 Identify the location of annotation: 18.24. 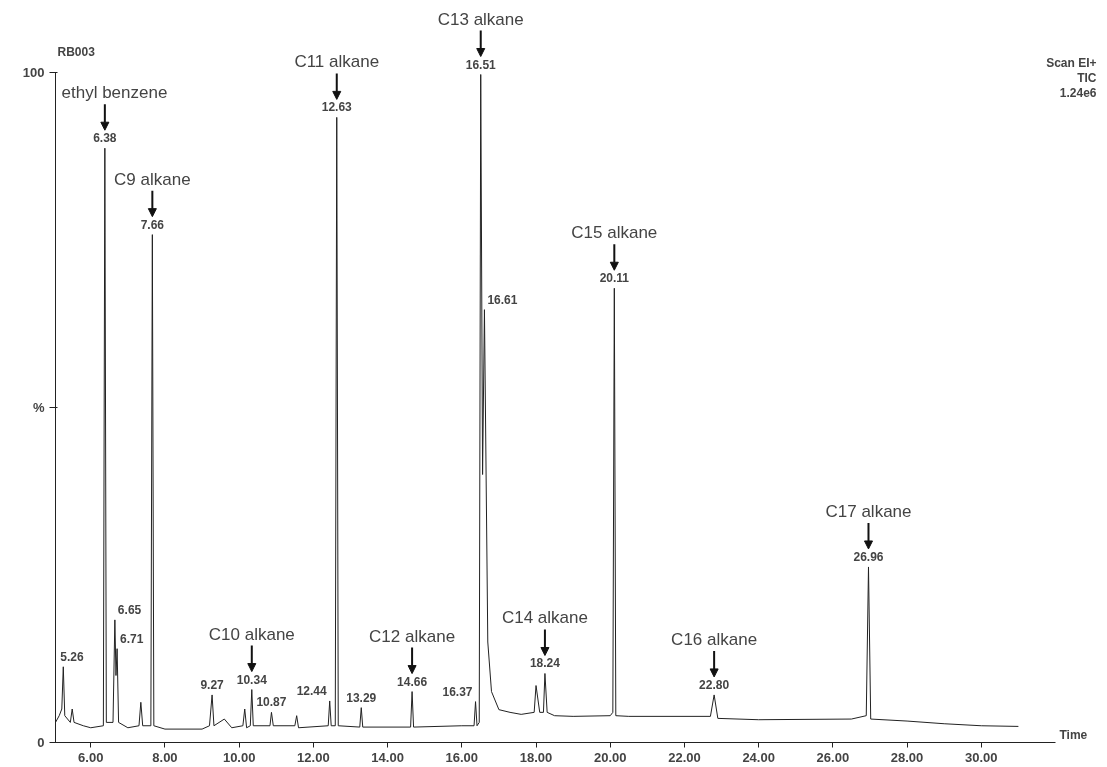
(545, 663).